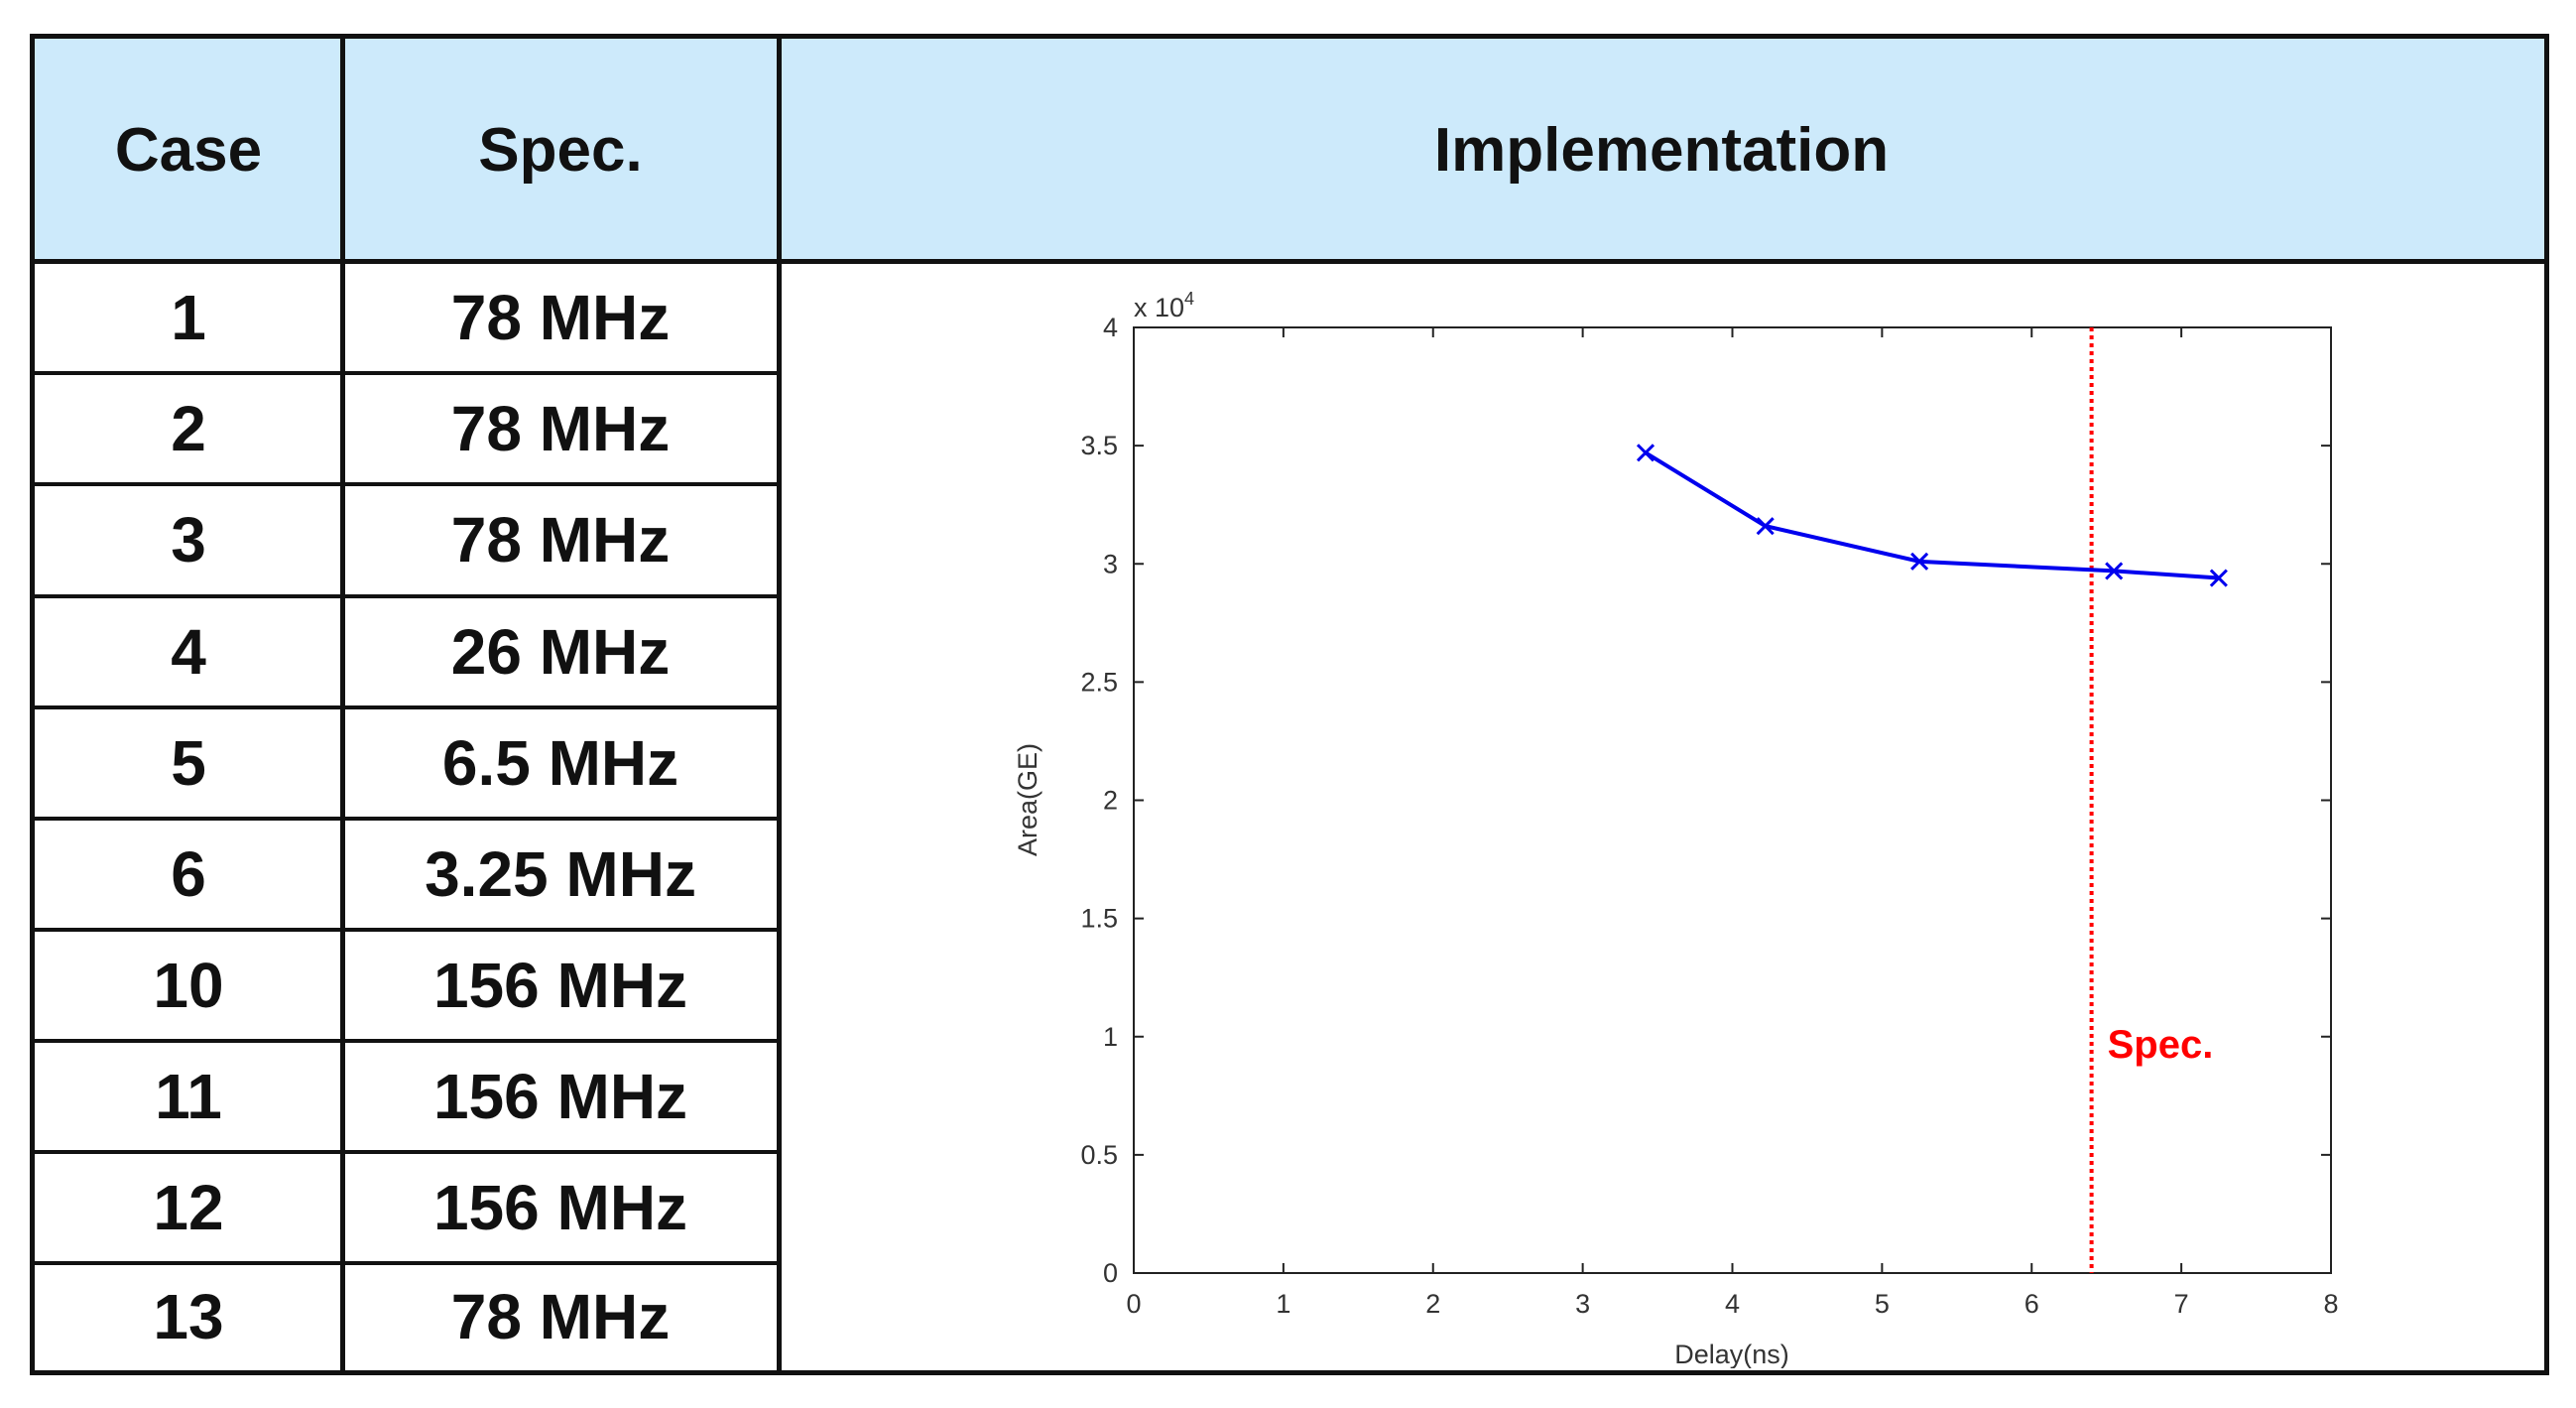 The width and height of the screenshot is (2576, 1408). I want to click on spec-cell: 6.5 MHz, so click(560, 763).